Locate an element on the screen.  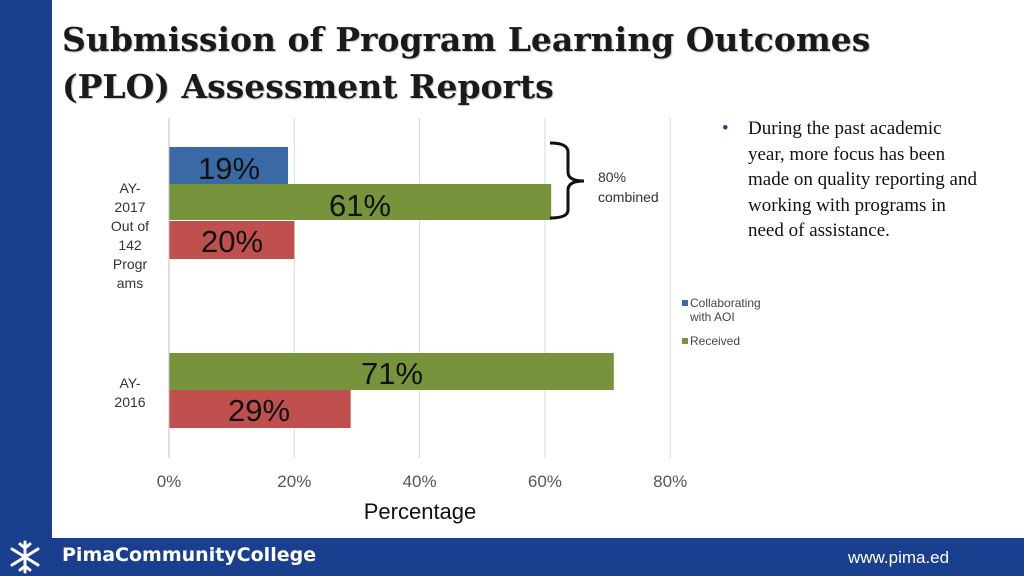
bar-value-label: 29% is located at coordinates (259, 410).